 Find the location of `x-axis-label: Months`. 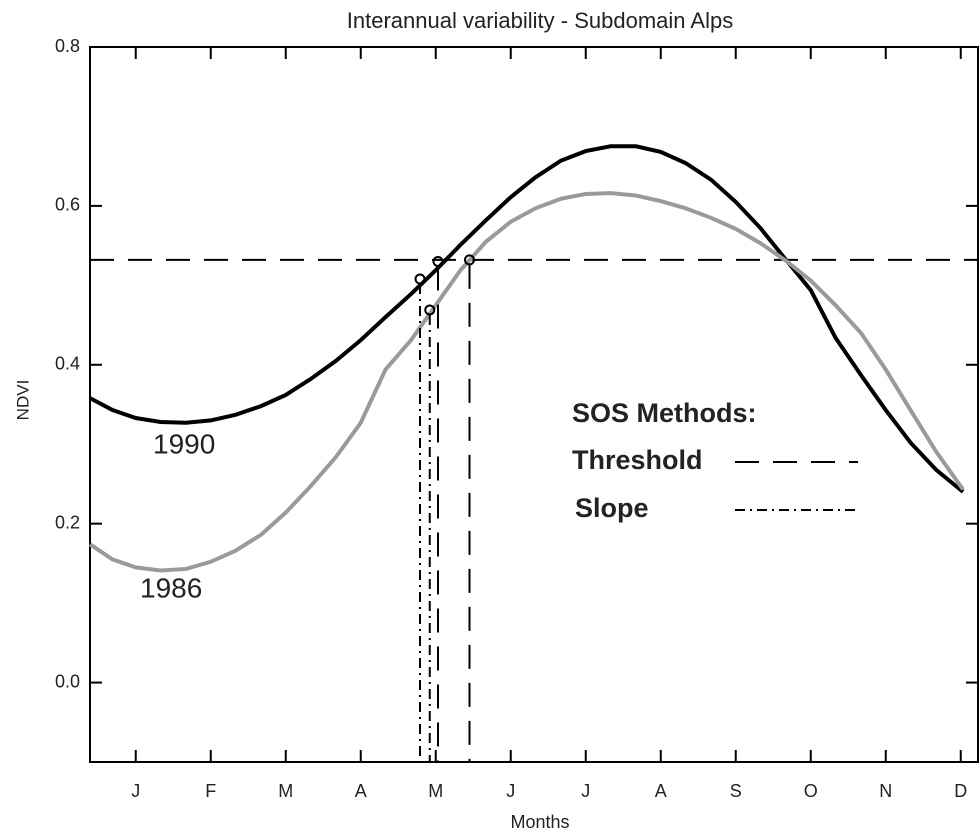

x-axis-label: Months is located at coordinates (539, 822).